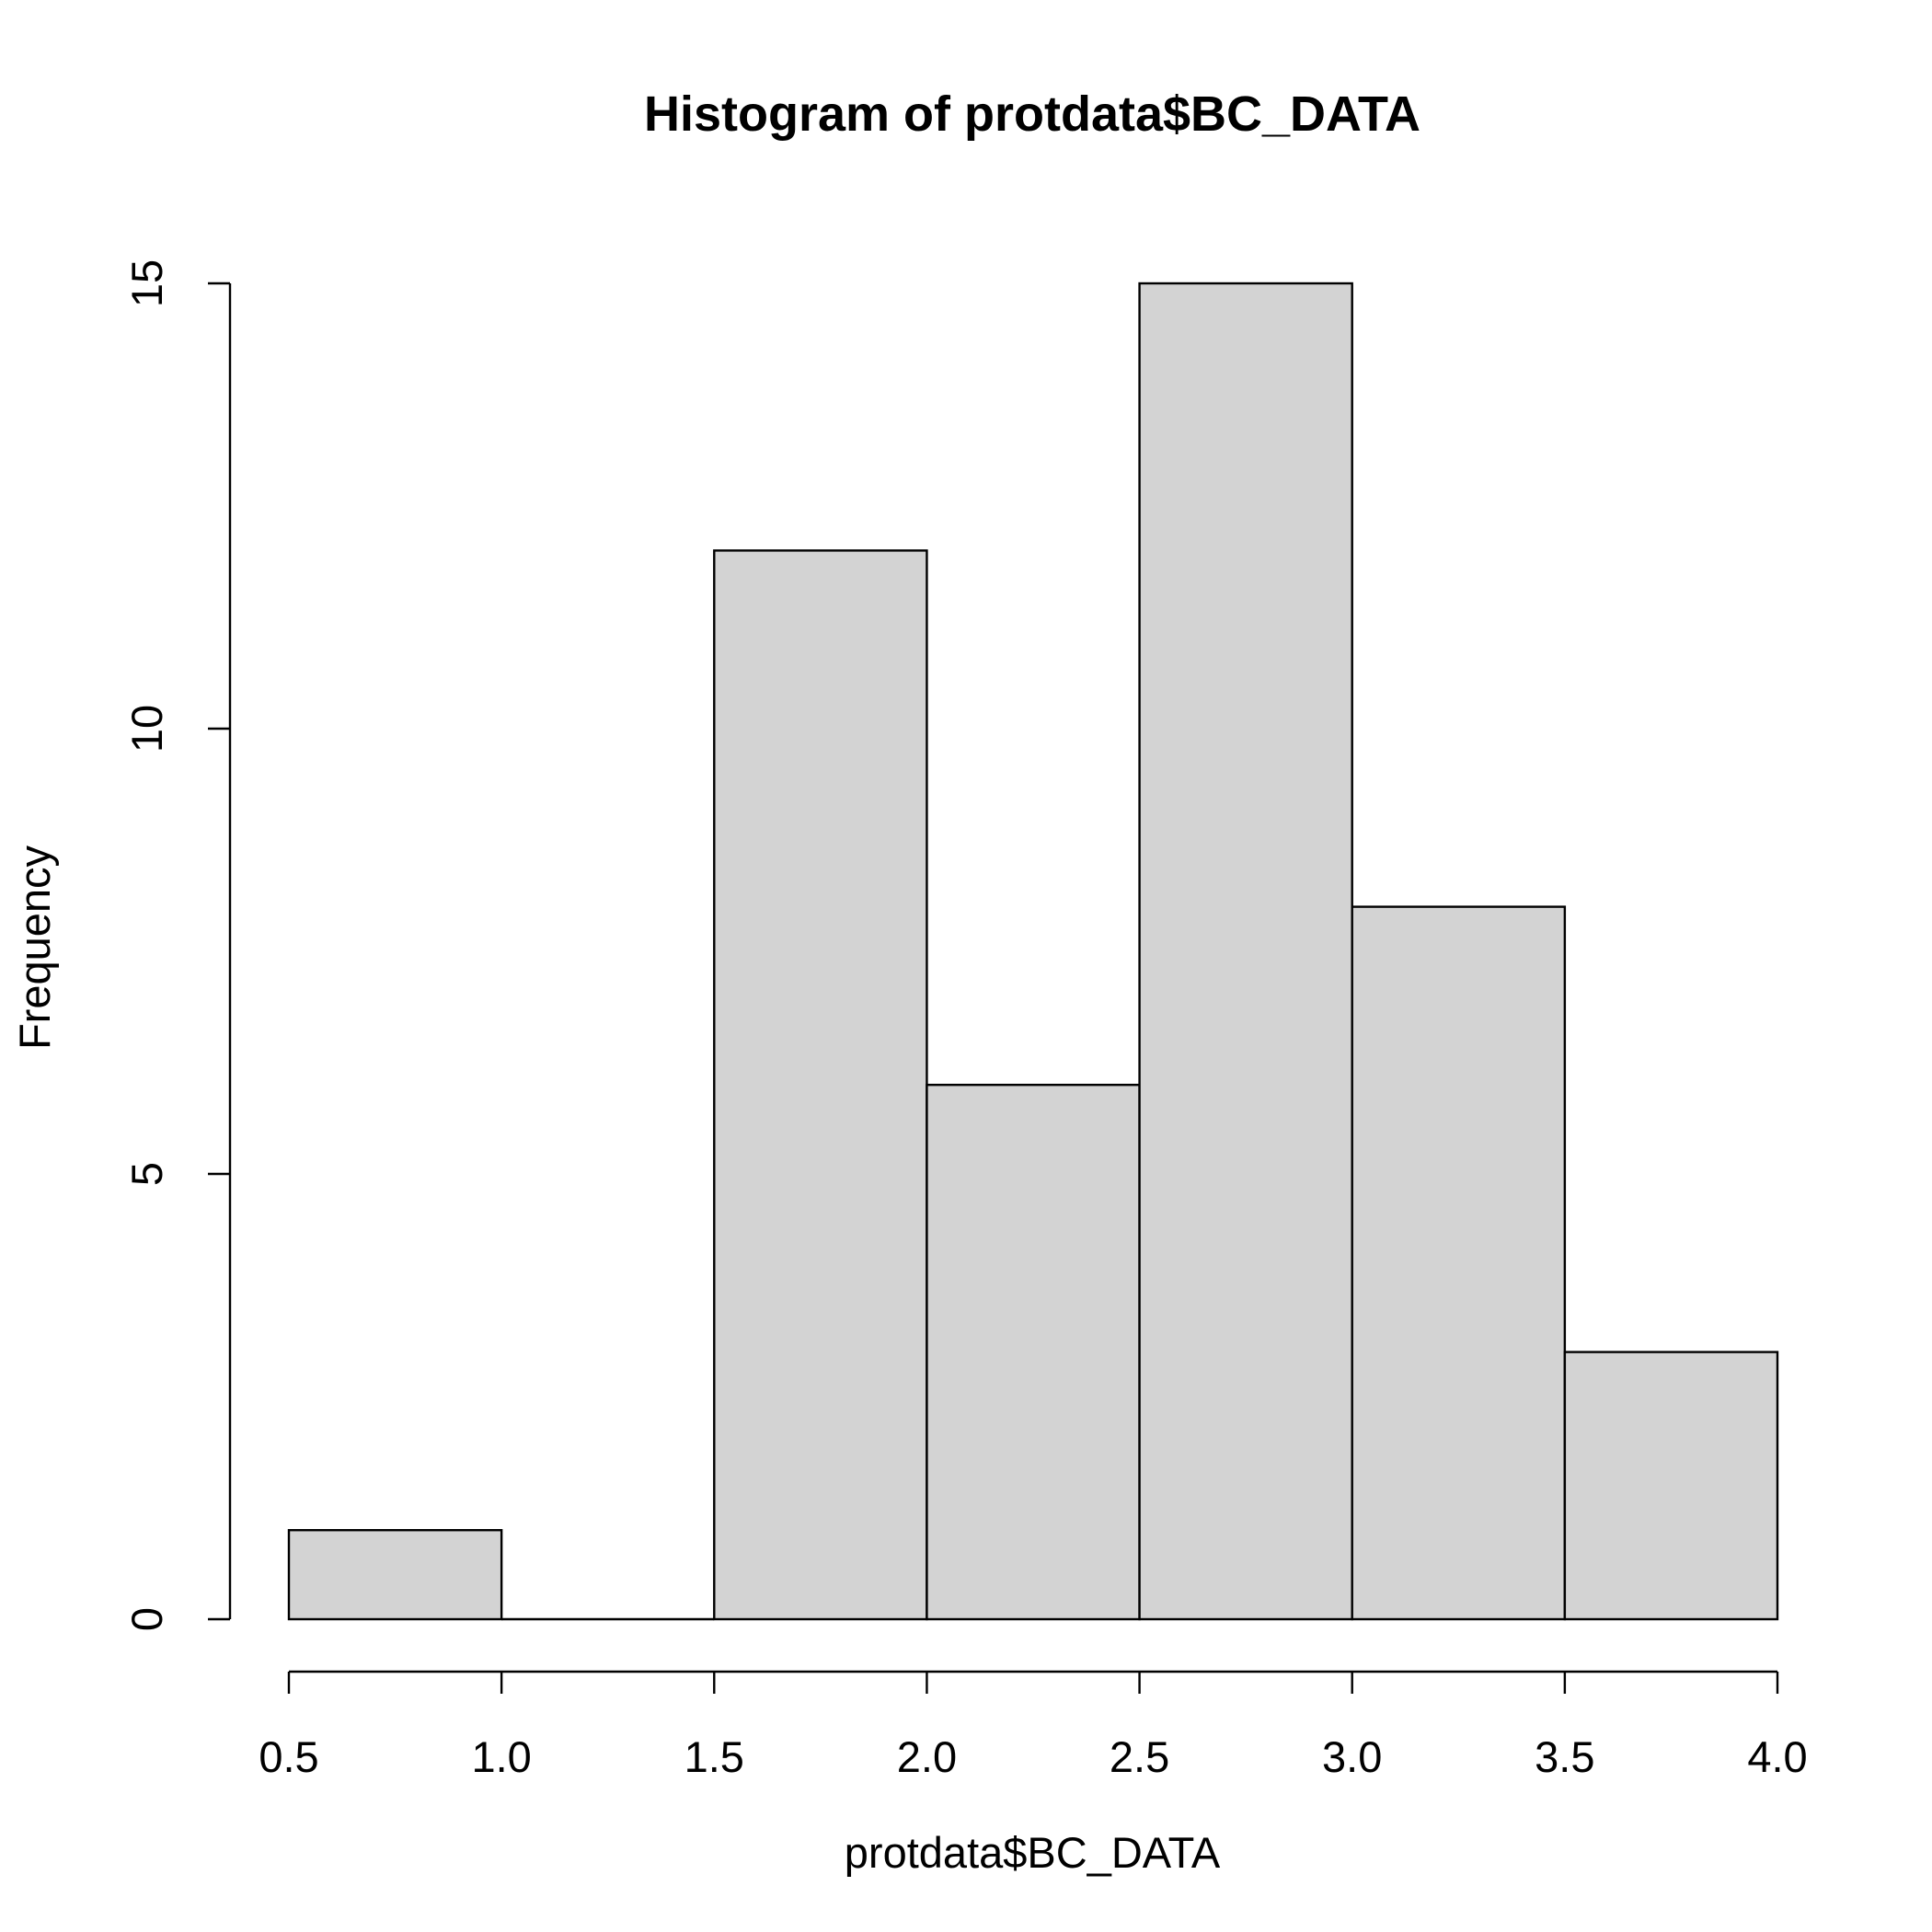 The image size is (1932, 1932). What do you see at coordinates (1139, 1756) in the screenshot?
I see `x-tick-label-4: 2.5` at bounding box center [1139, 1756].